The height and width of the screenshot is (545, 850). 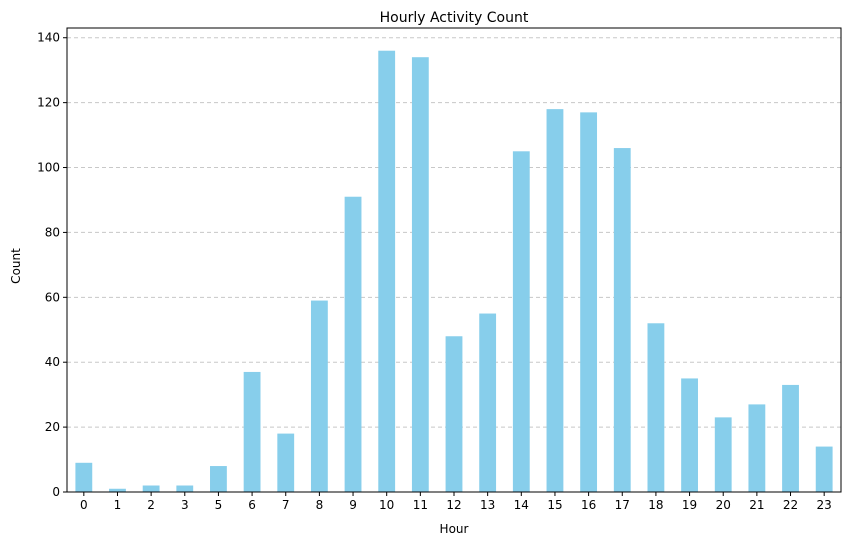 What do you see at coordinates (790, 505) in the screenshot?
I see `x-tick-label: 22` at bounding box center [790, 505].